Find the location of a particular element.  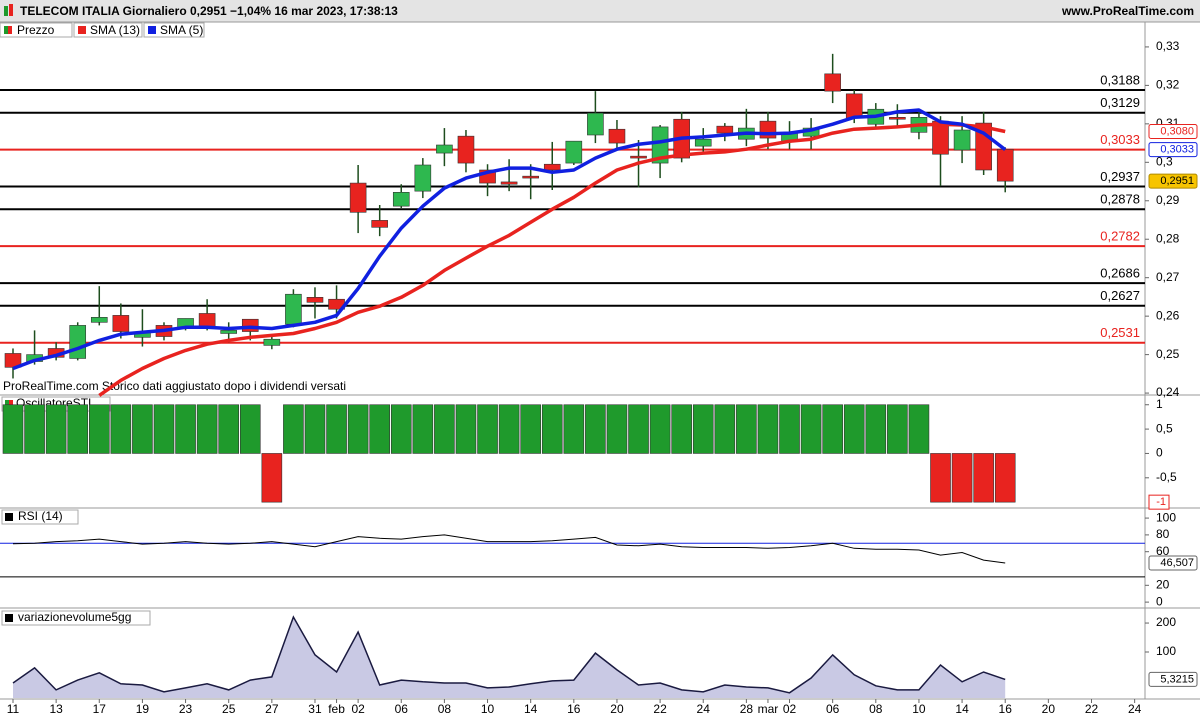

y-tick-label: 0,5 is located at coordinates (1164, 428).